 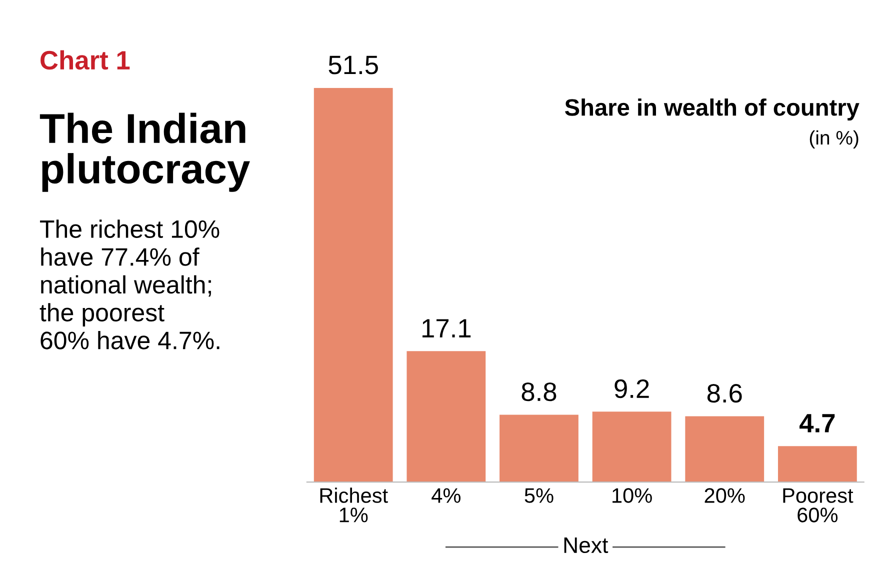 What do you see at coordinates (539, 495) in the screenshot?
I see `x-tick-label: 5%` at bounding box center [539, 495].